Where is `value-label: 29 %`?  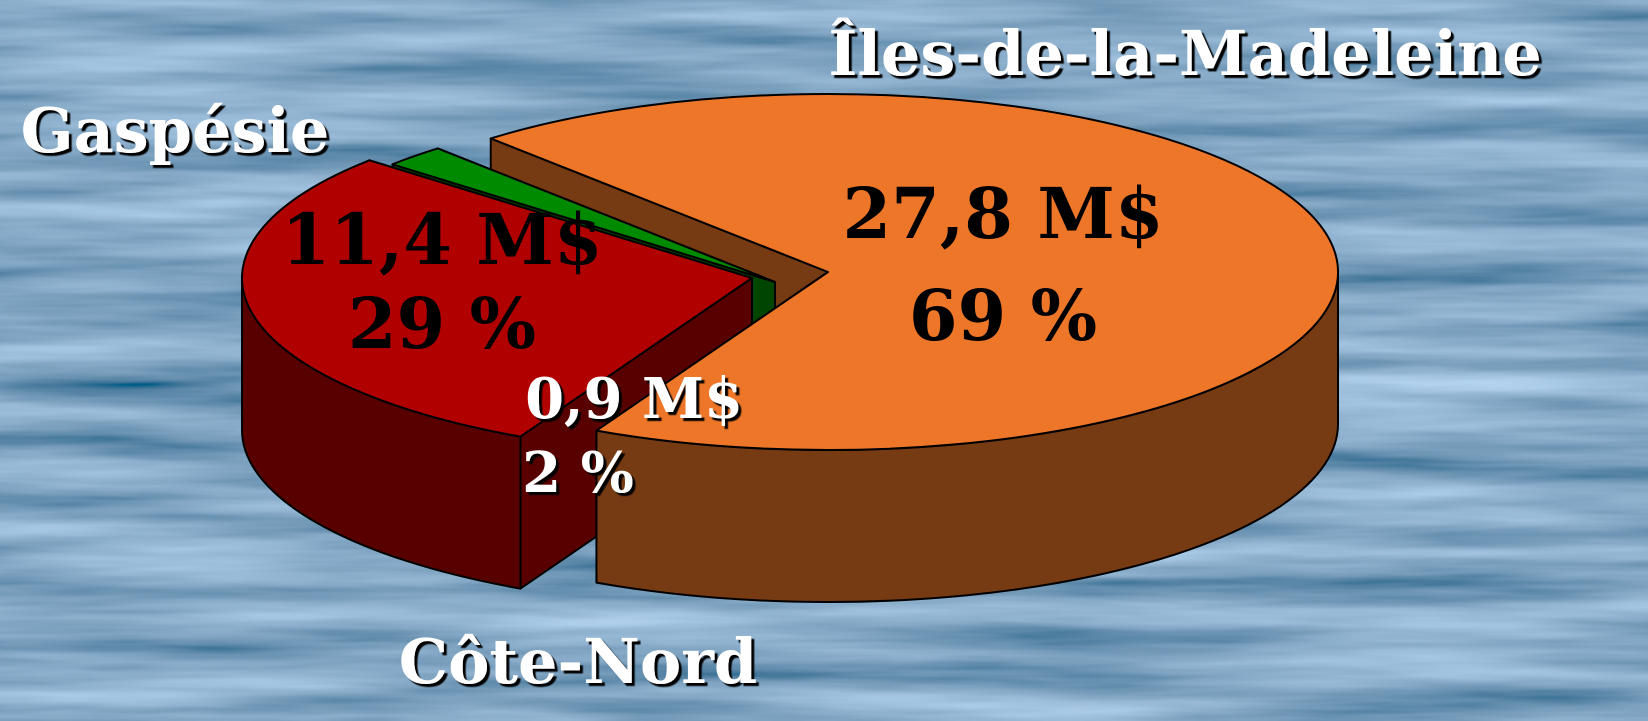
value-label: 29 % is located at coordinates (442, 323).